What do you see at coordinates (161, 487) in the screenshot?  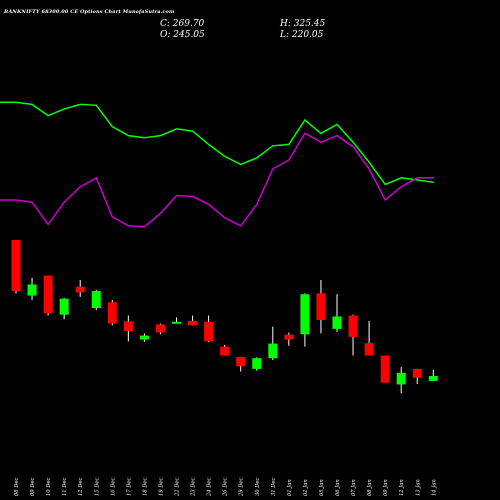 I see `x-tick-label: 19 Dec` at bounding box center [161, 487].